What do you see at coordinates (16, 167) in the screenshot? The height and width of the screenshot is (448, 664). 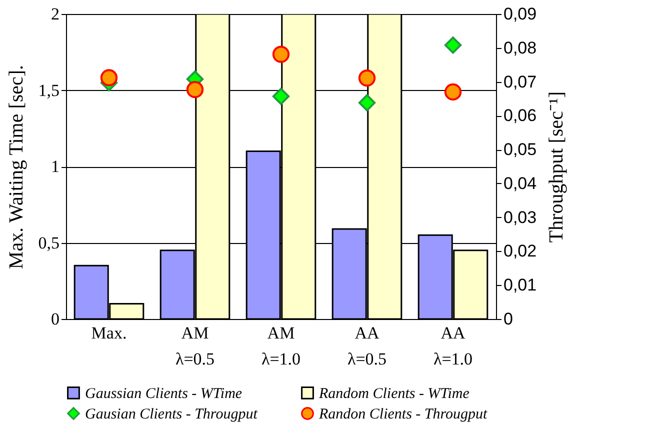 I see `y-axis-title: Max. Waiting Time [sec].` at bounding box center [16, 167].